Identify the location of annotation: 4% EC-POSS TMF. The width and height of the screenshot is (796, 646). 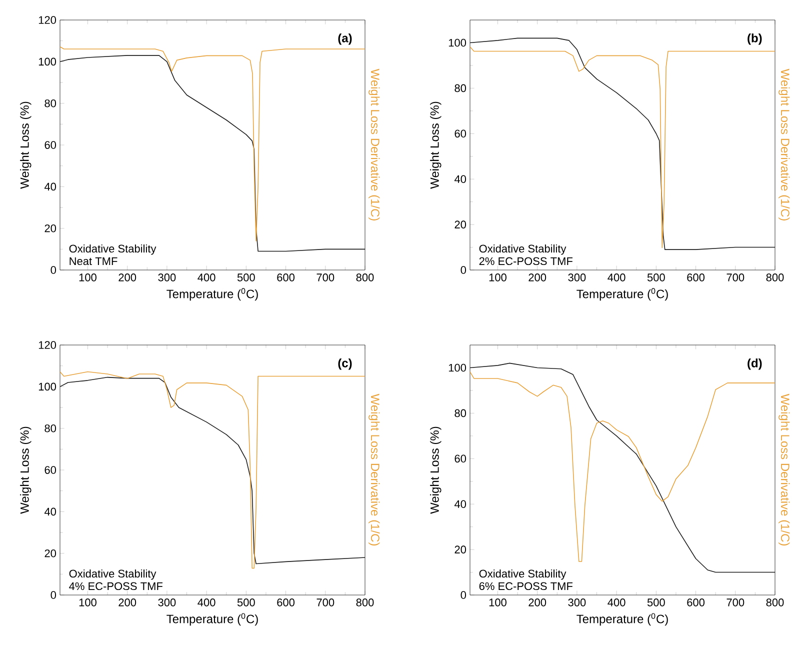
(115, 586).